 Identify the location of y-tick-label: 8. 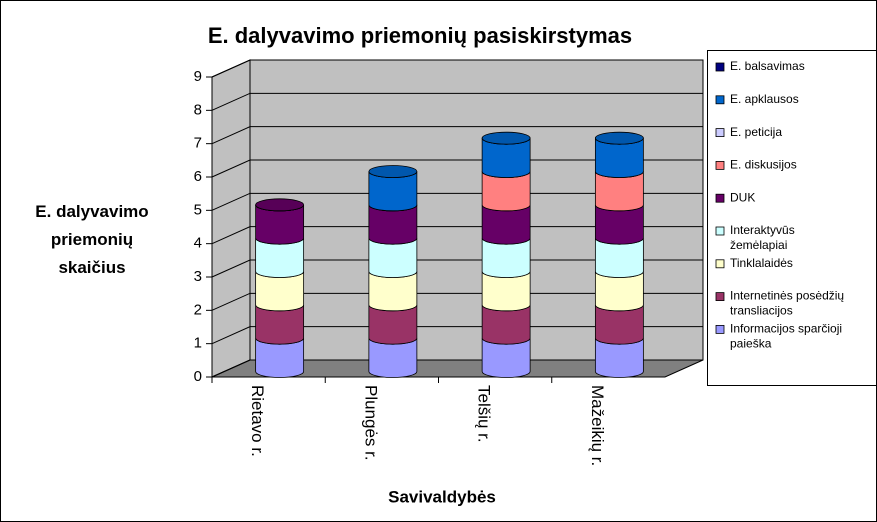
(198, 109).